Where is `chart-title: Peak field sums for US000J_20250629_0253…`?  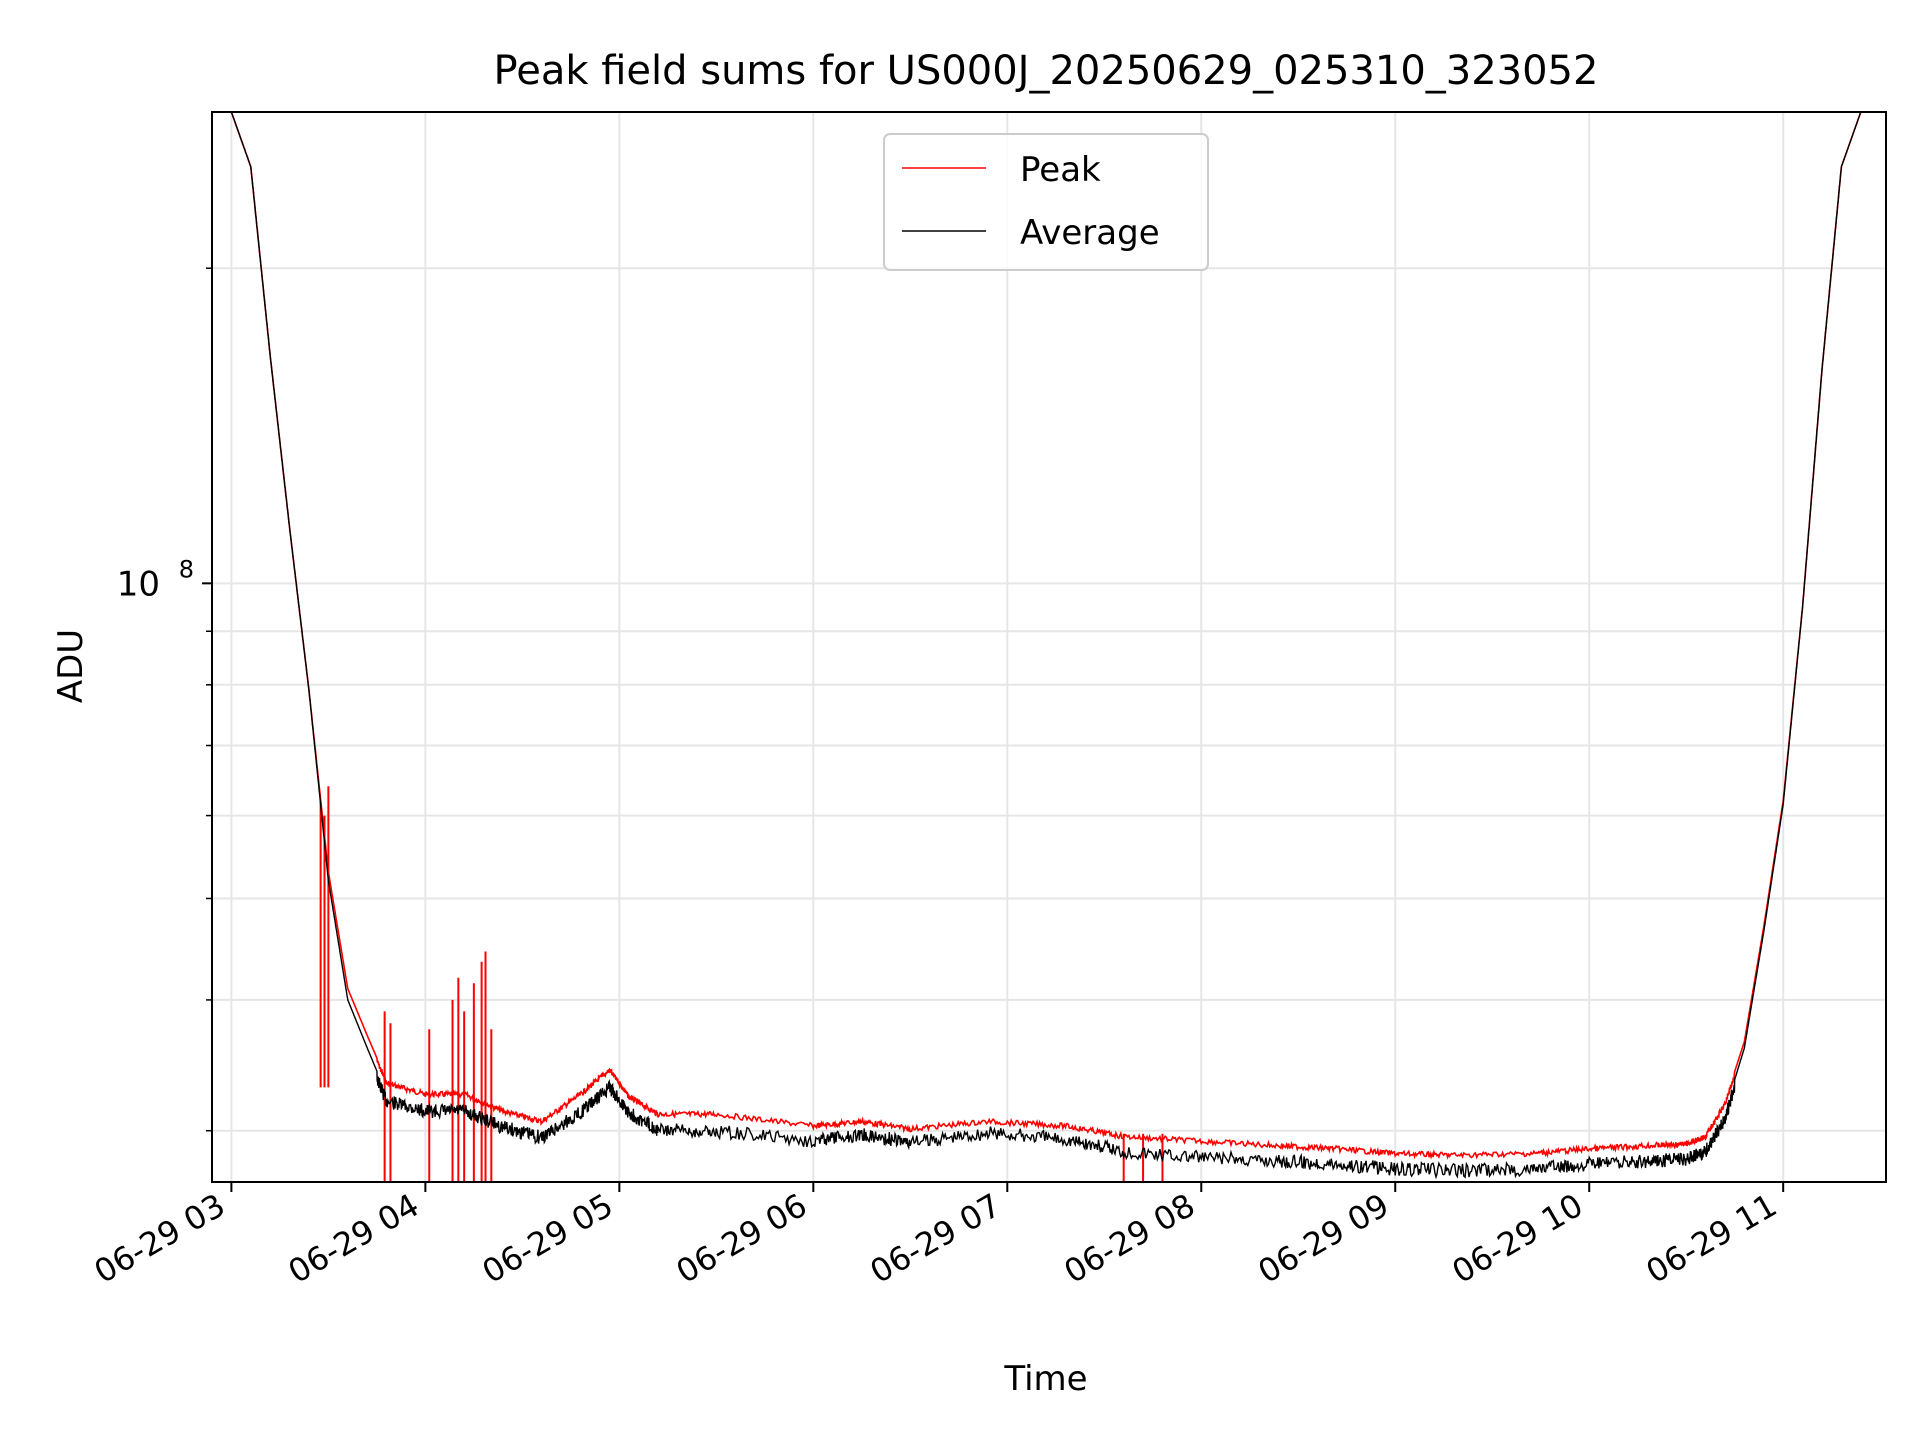
chart-title: Peak field sums for US000J_20250629_0253… is located at coordinates (1046, 71).